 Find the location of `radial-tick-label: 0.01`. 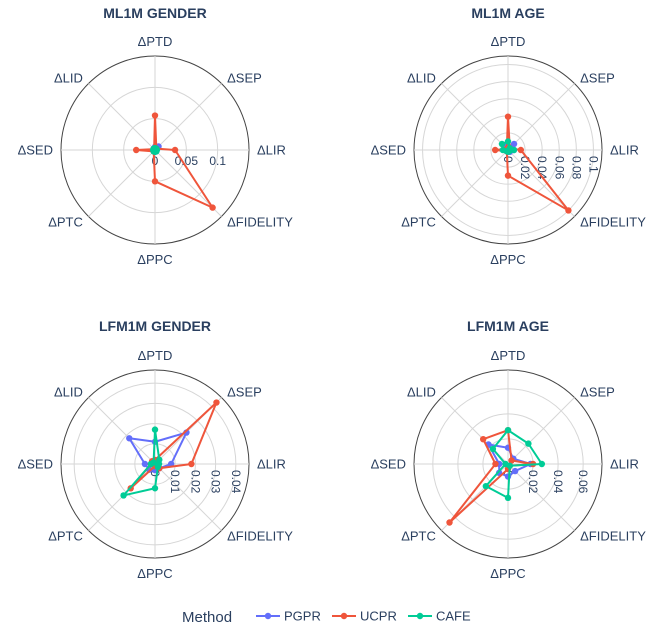

radial-tick-label: 0.01 is located at coordinates (175, 482).